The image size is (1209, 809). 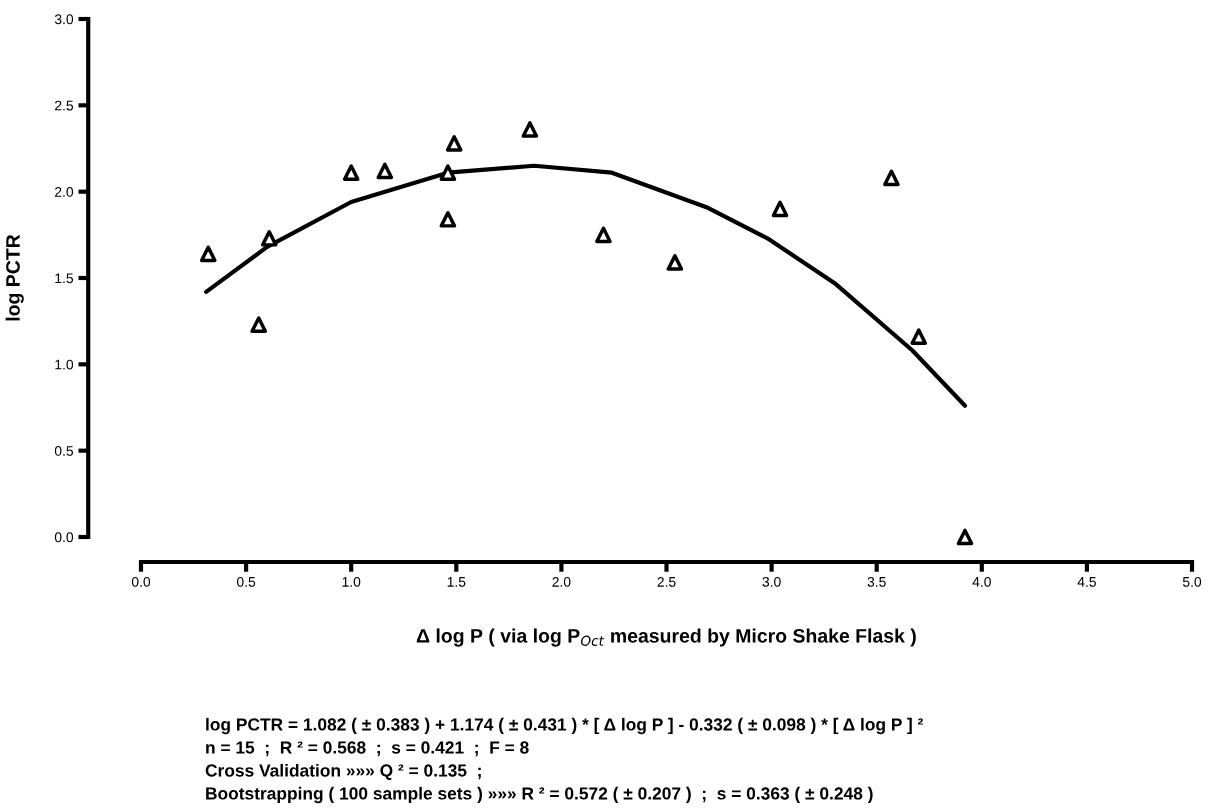 What do you see at coordinates (64, 19) in the screenshot?
I see `y-tick-label: 3.0` at bounding box center [64, 19].